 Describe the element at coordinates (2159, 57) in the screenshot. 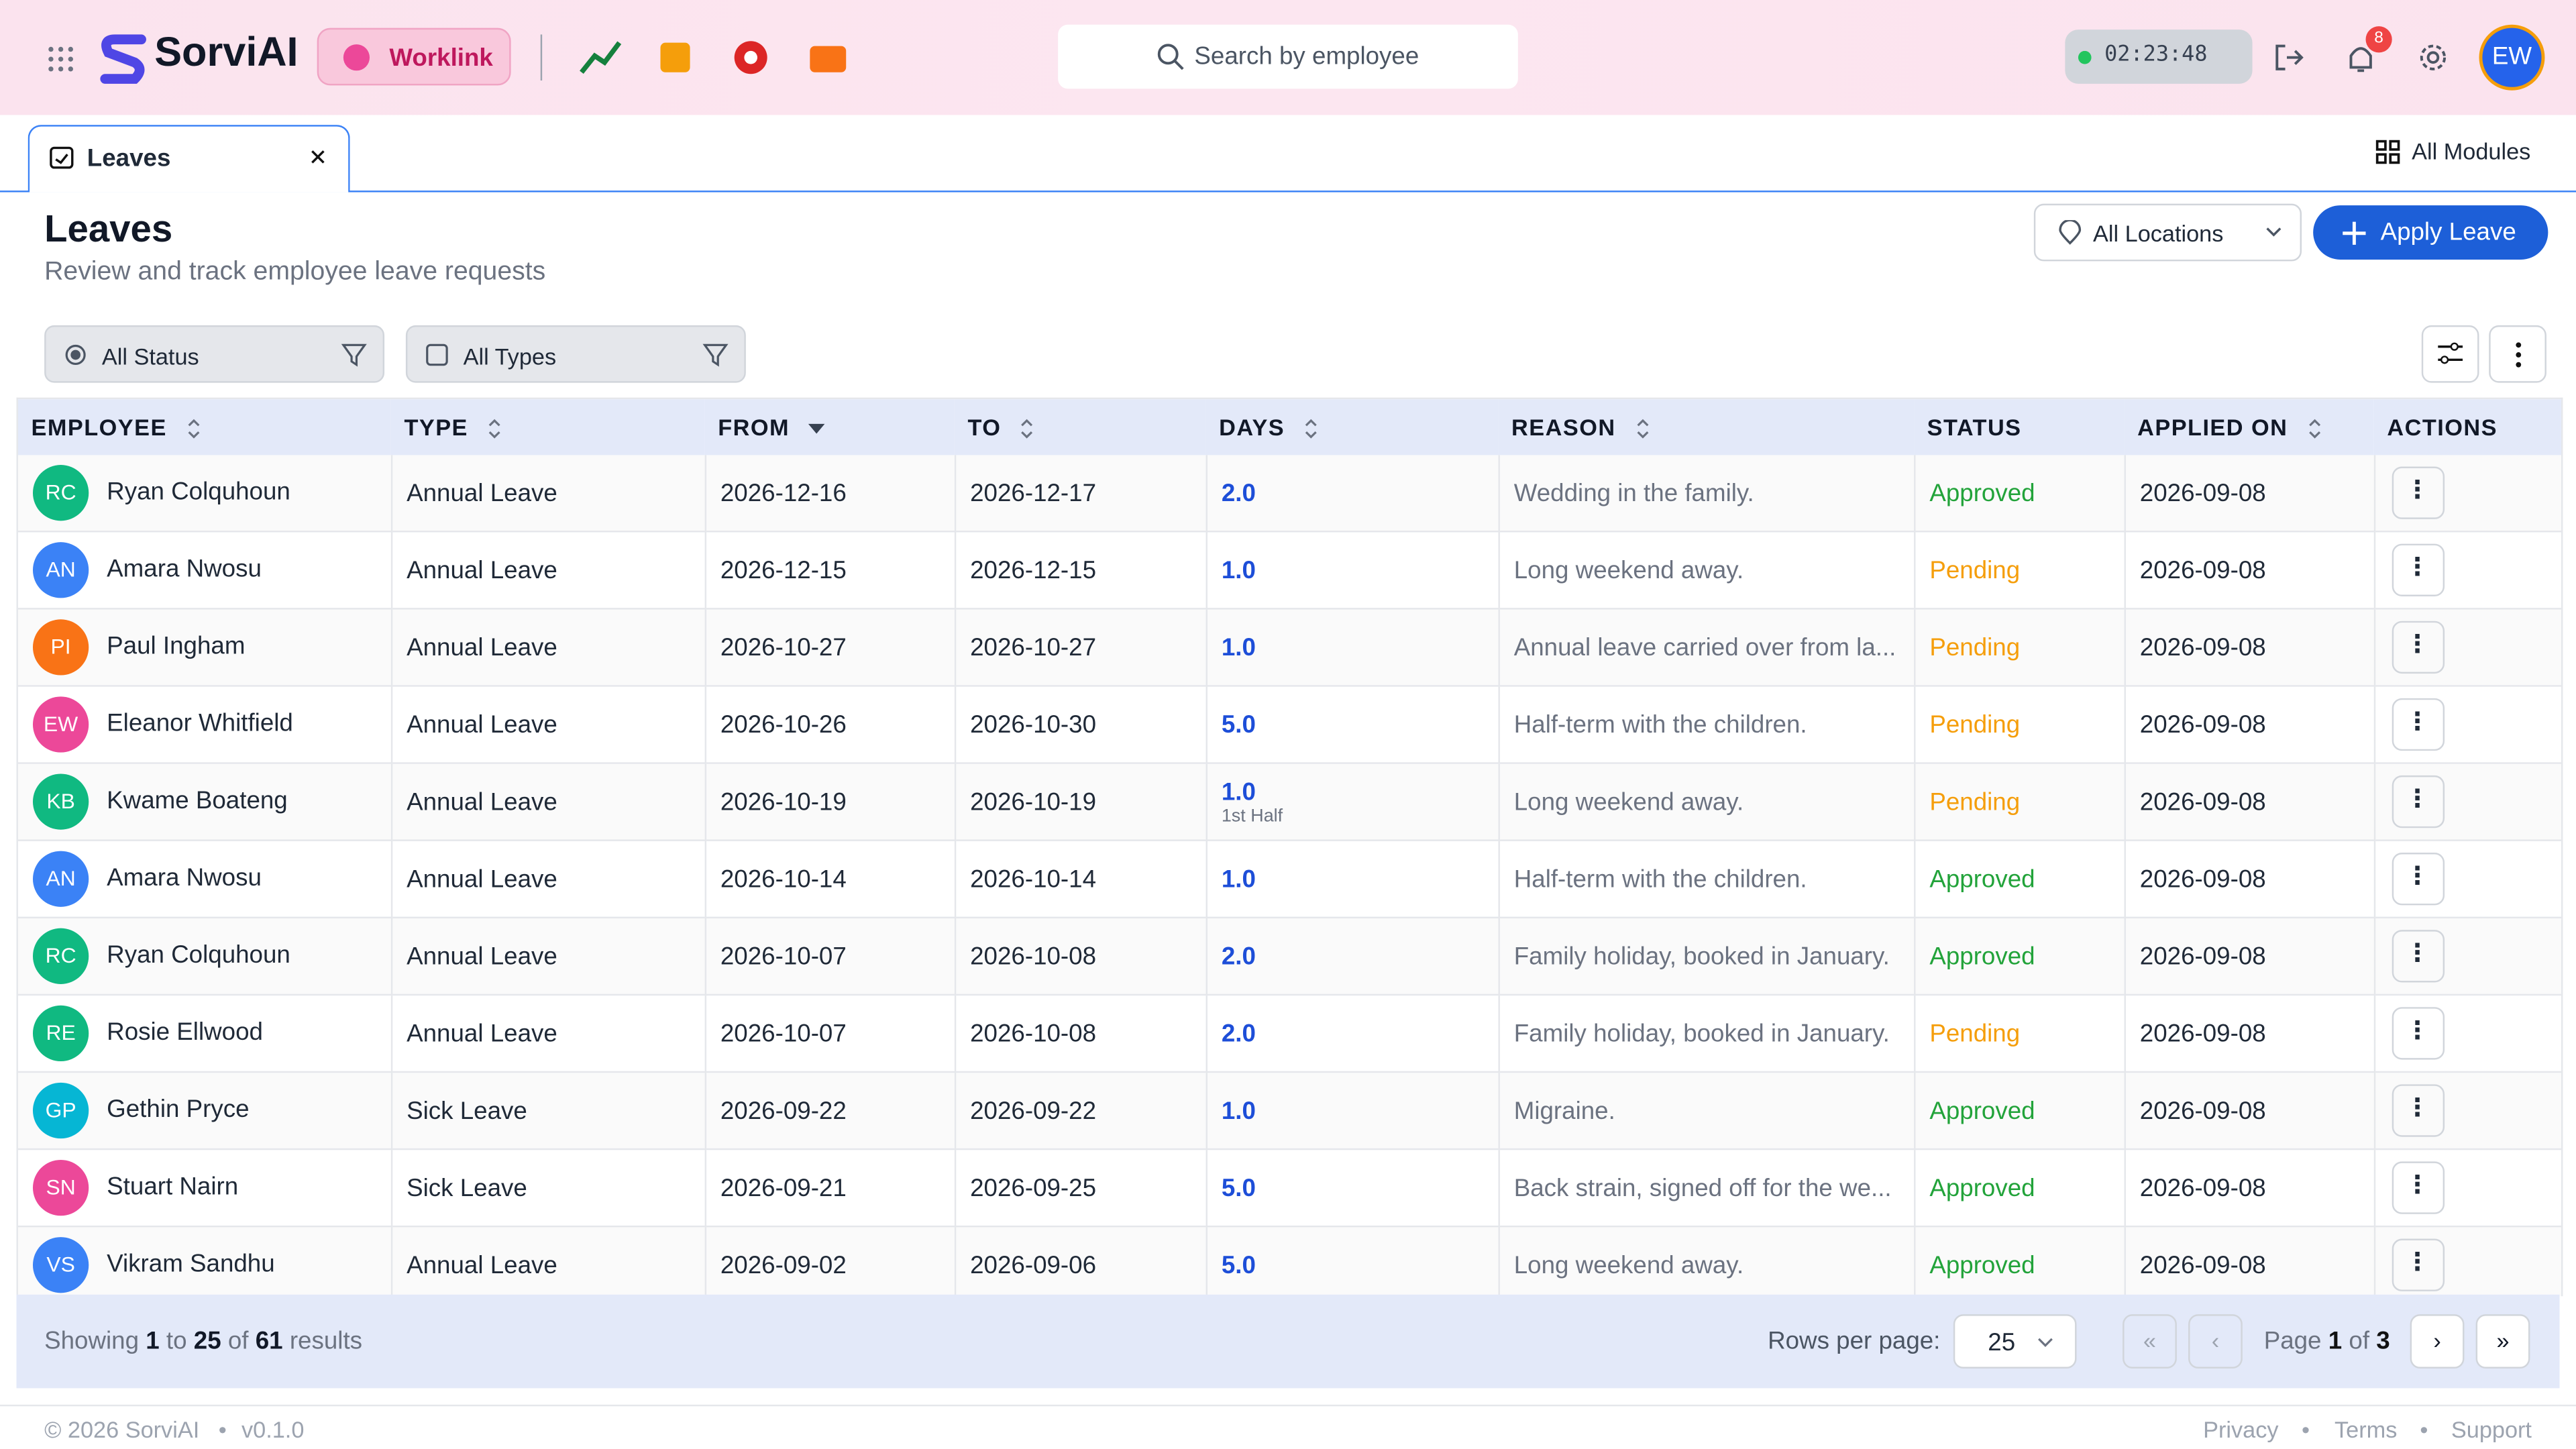

I see `timer: 02:23:48` at that location.